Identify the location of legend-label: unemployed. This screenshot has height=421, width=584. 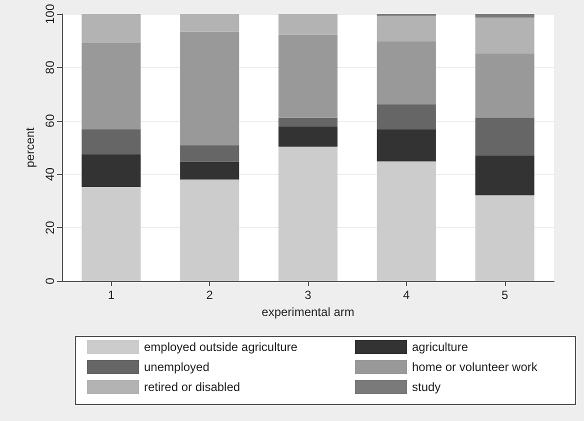
(177, 367).